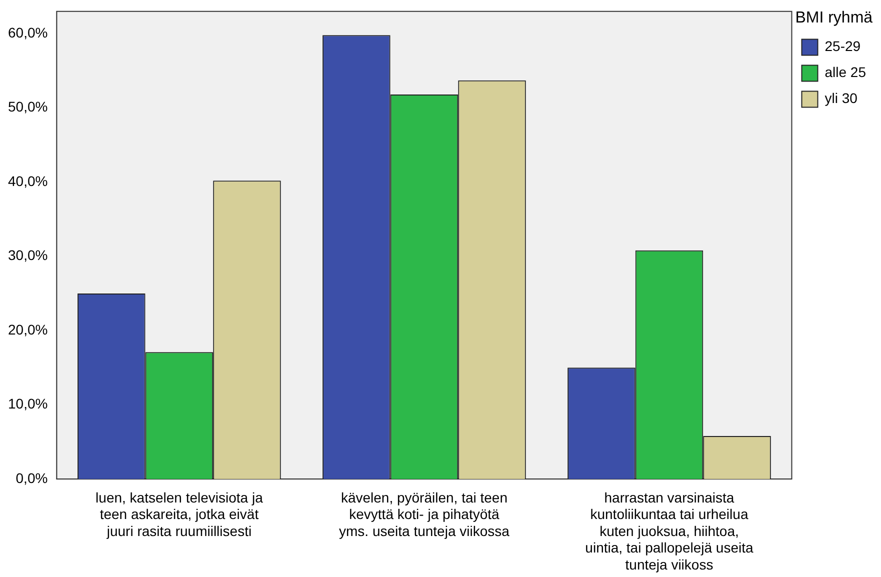  I want to click on legend-title: BMI ryhmä, so click(834, 17).